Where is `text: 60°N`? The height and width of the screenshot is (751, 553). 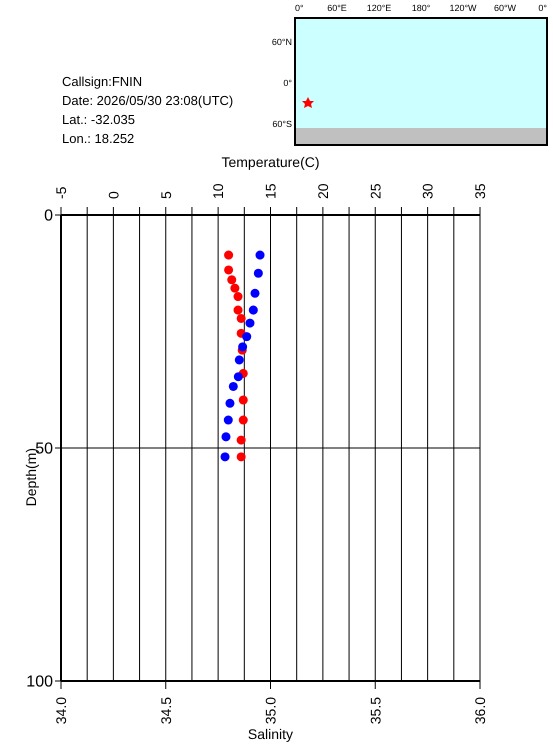 text: 60°N is located at coordinates (282, 42).